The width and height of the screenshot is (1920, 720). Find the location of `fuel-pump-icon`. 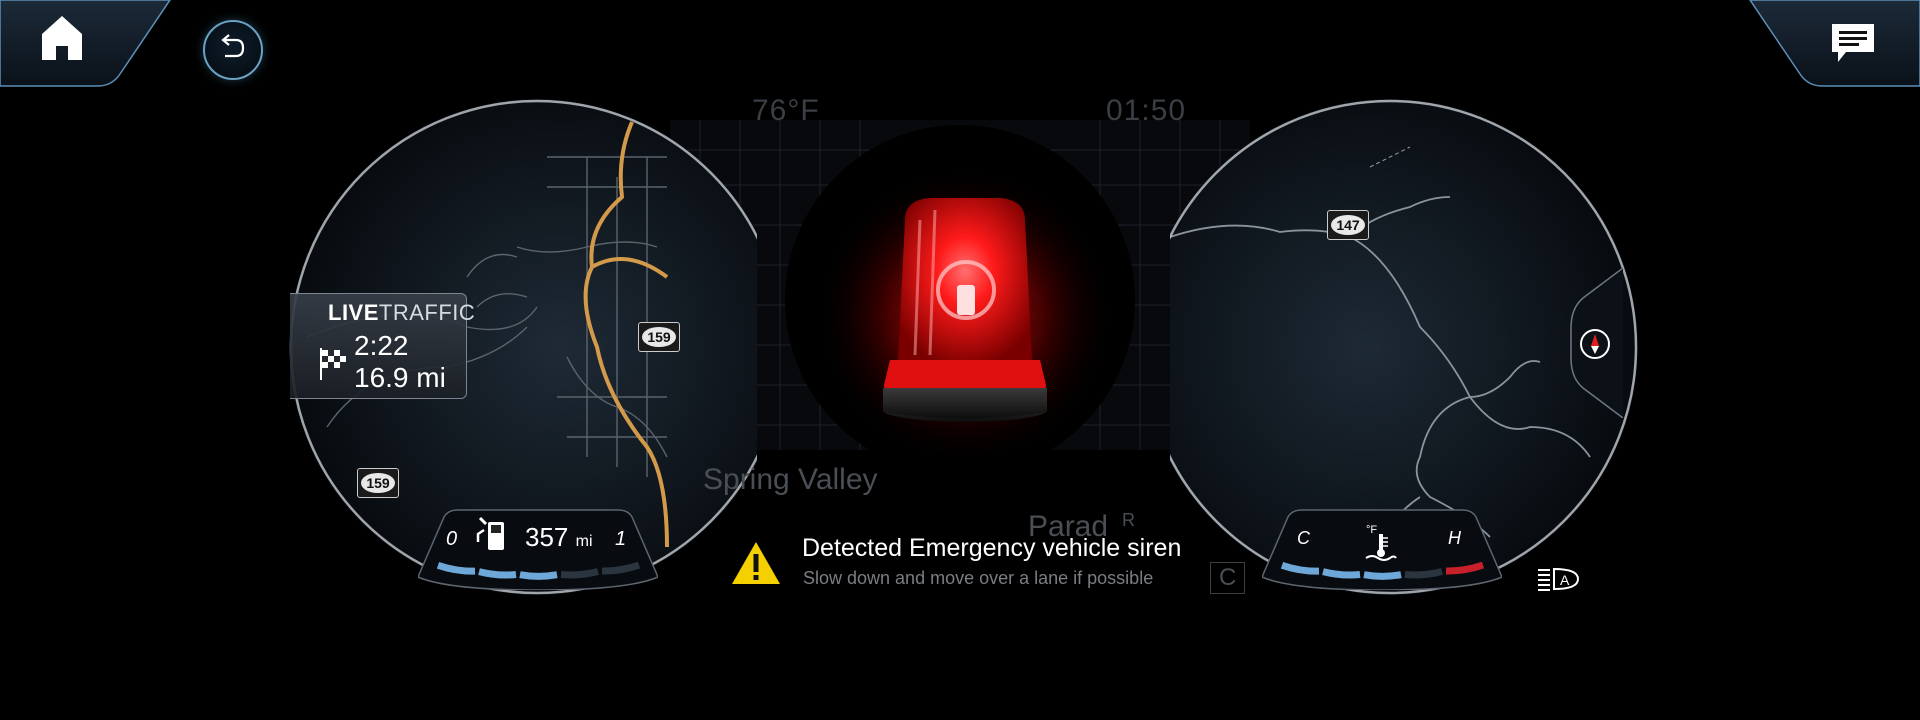

fuel-pump-icon is located at coordinates (490, 533).